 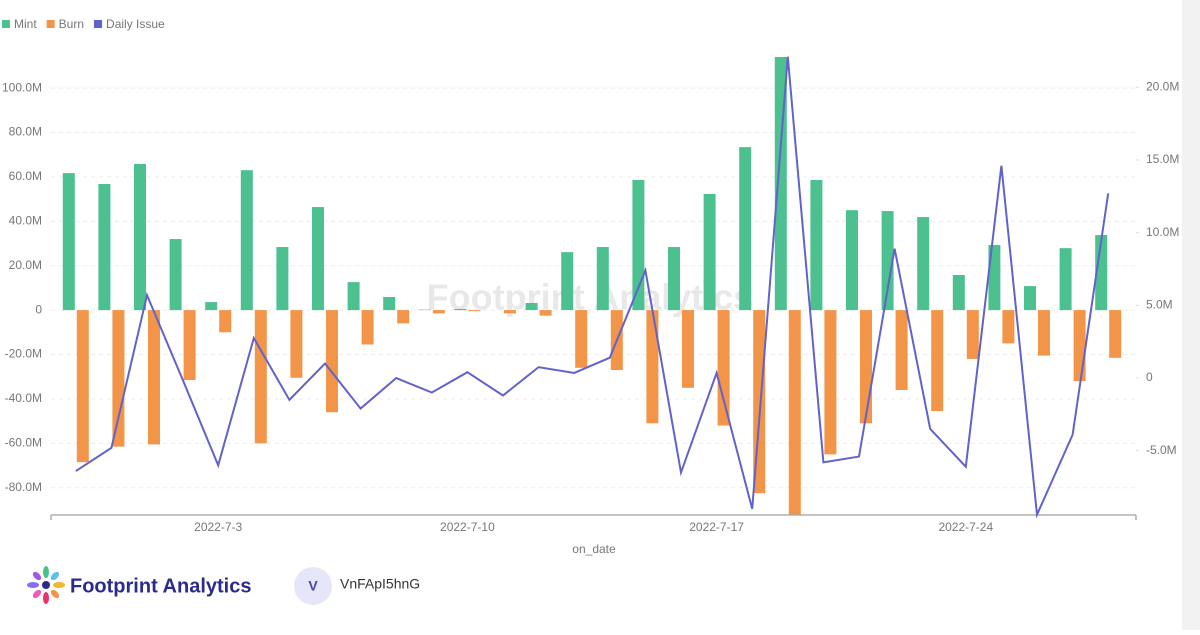 I want to click on y-tick-label: -80.0M, so click(x=23, y=487).